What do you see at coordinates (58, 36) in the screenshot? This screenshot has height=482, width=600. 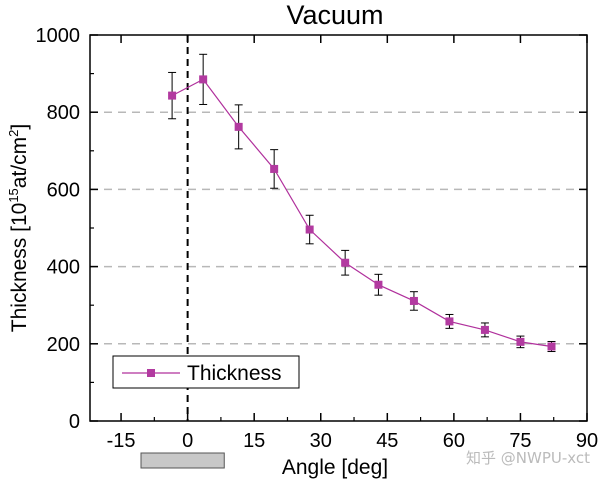 I see `y-tick-label-5: 1000` at bounding box center [58, 36].